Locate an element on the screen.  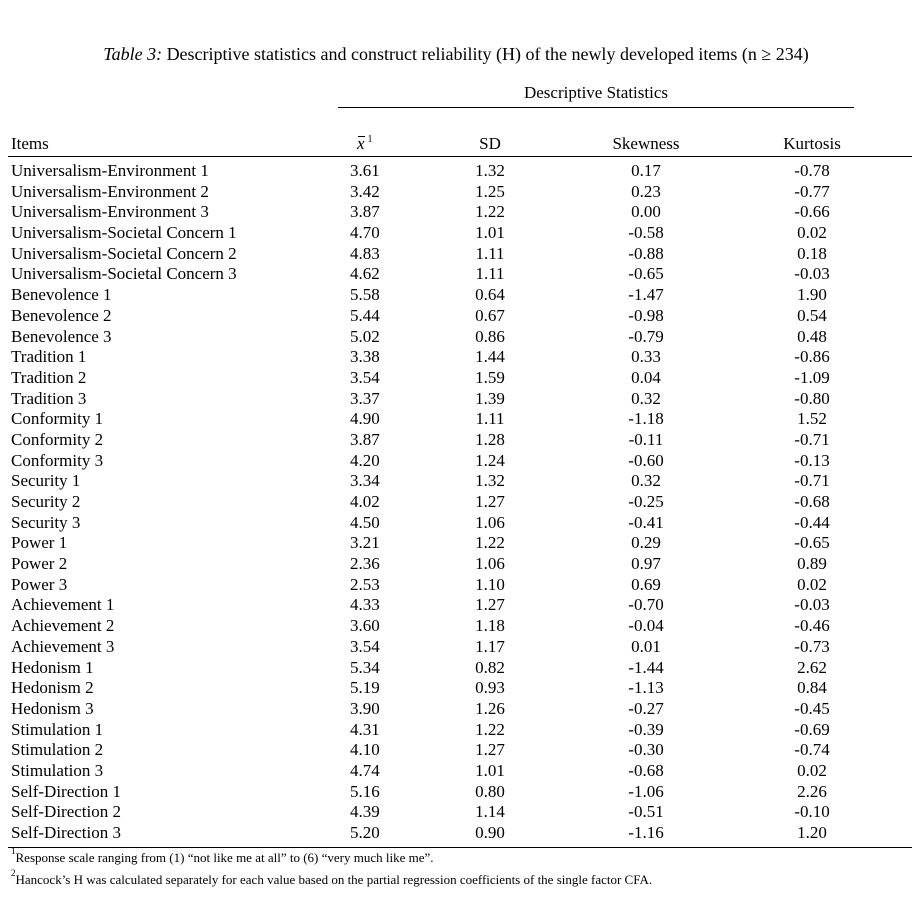
cell-item: Tradition 1 is located at coordinates (49, 357).